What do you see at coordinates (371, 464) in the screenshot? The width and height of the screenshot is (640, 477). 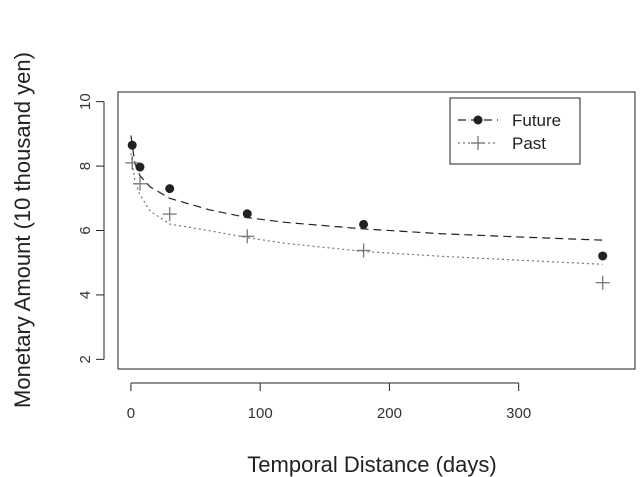 I see `x-axis-title: Temporal Distance (days)` at bounding box center [371, 464].